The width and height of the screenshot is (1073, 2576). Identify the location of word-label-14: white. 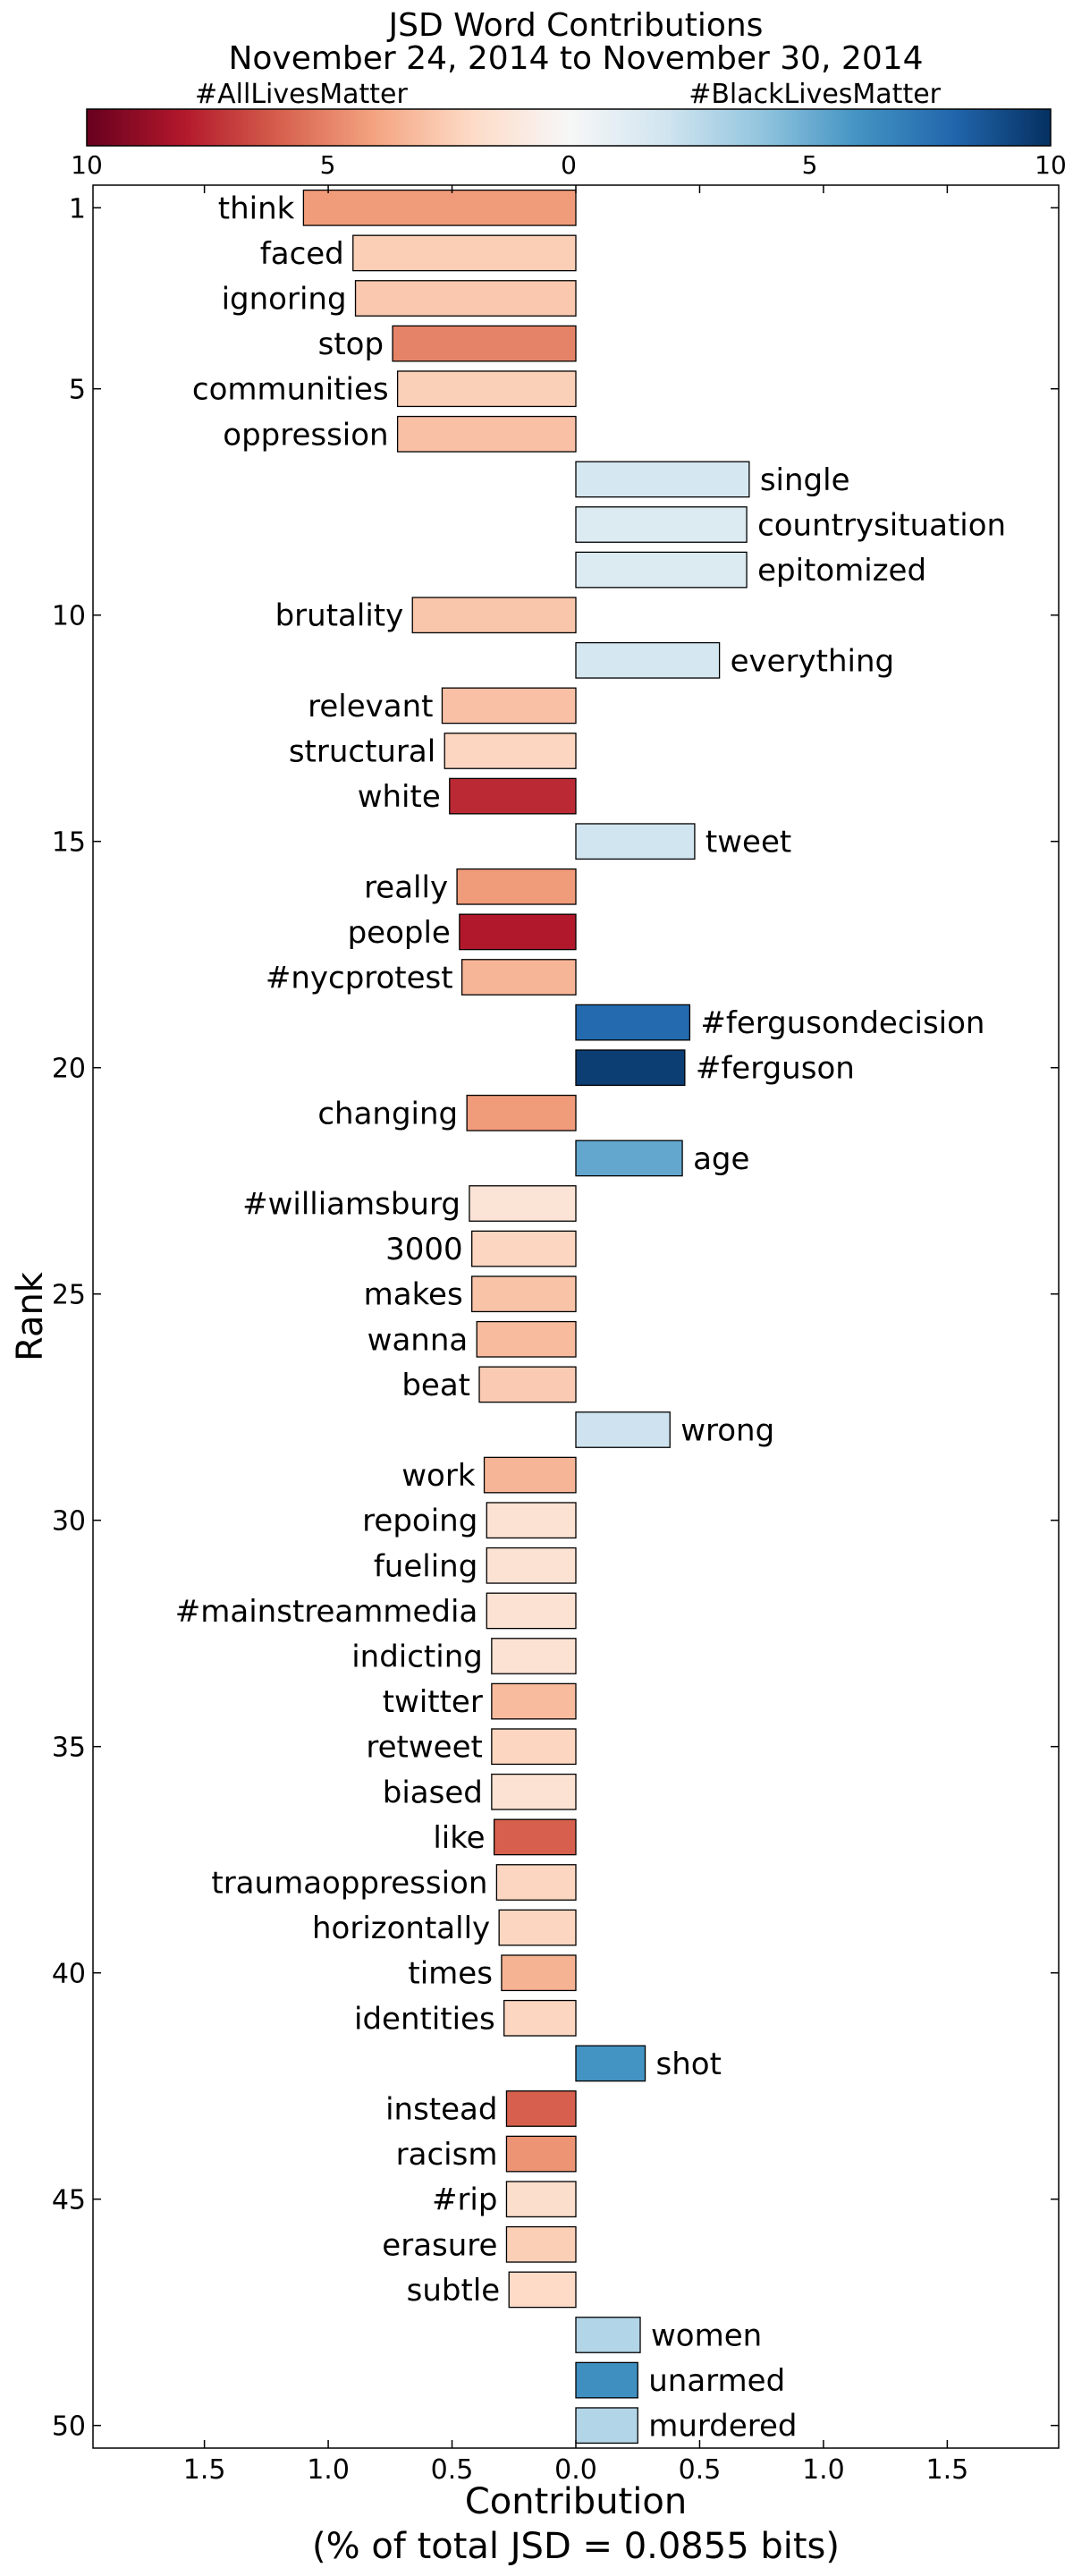
(399, 797).